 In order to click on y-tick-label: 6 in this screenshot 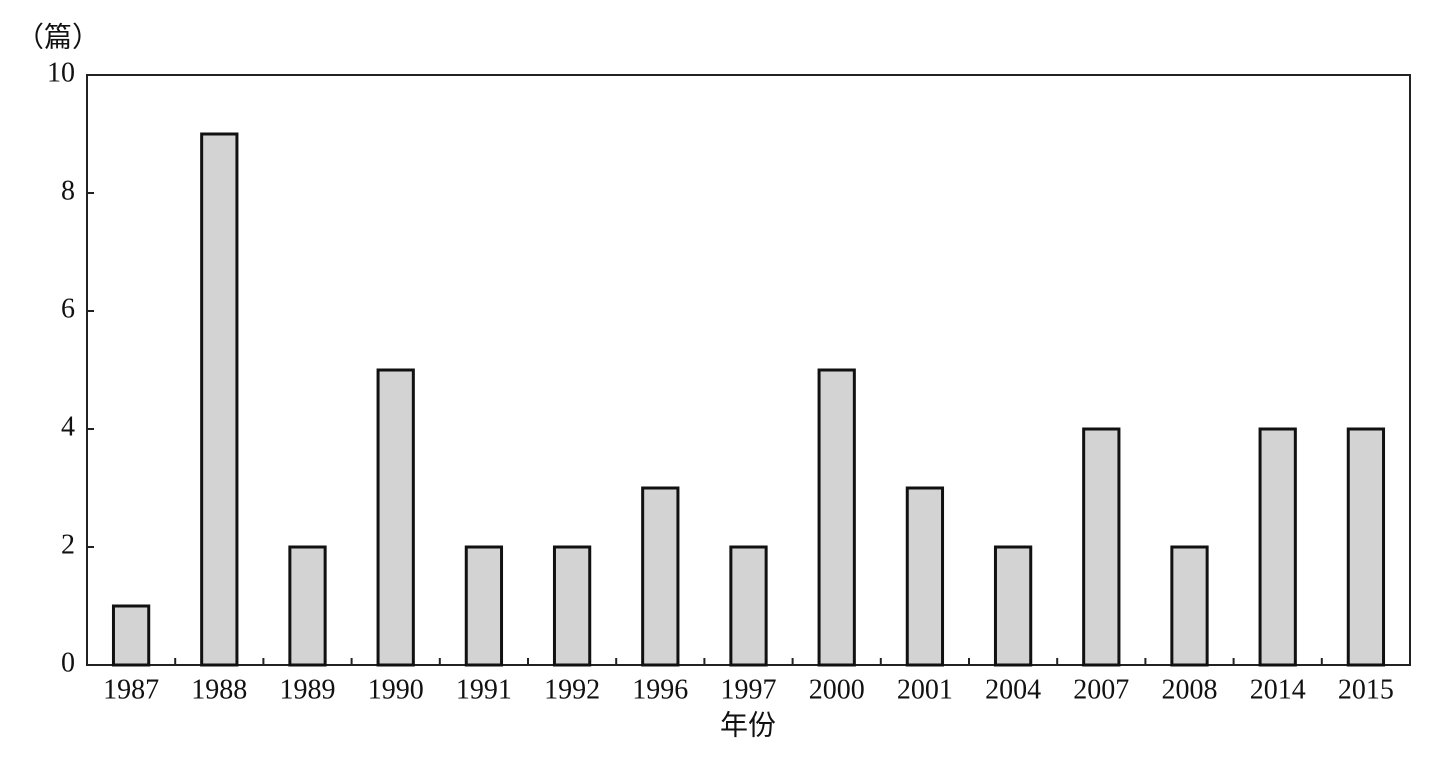, I will do `click(68, 308)`.